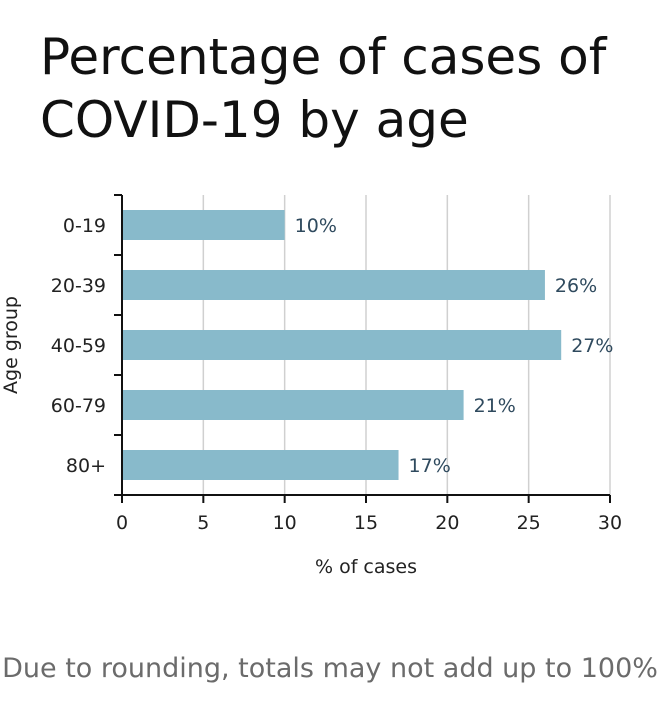  I want to click on x-tick-label: 0, so click(122, 523).